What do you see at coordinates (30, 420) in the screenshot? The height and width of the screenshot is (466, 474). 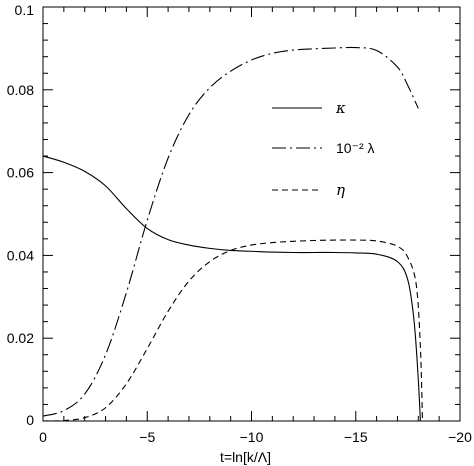 I see `y-tick-label: 0` at bounding box center [30, 420].